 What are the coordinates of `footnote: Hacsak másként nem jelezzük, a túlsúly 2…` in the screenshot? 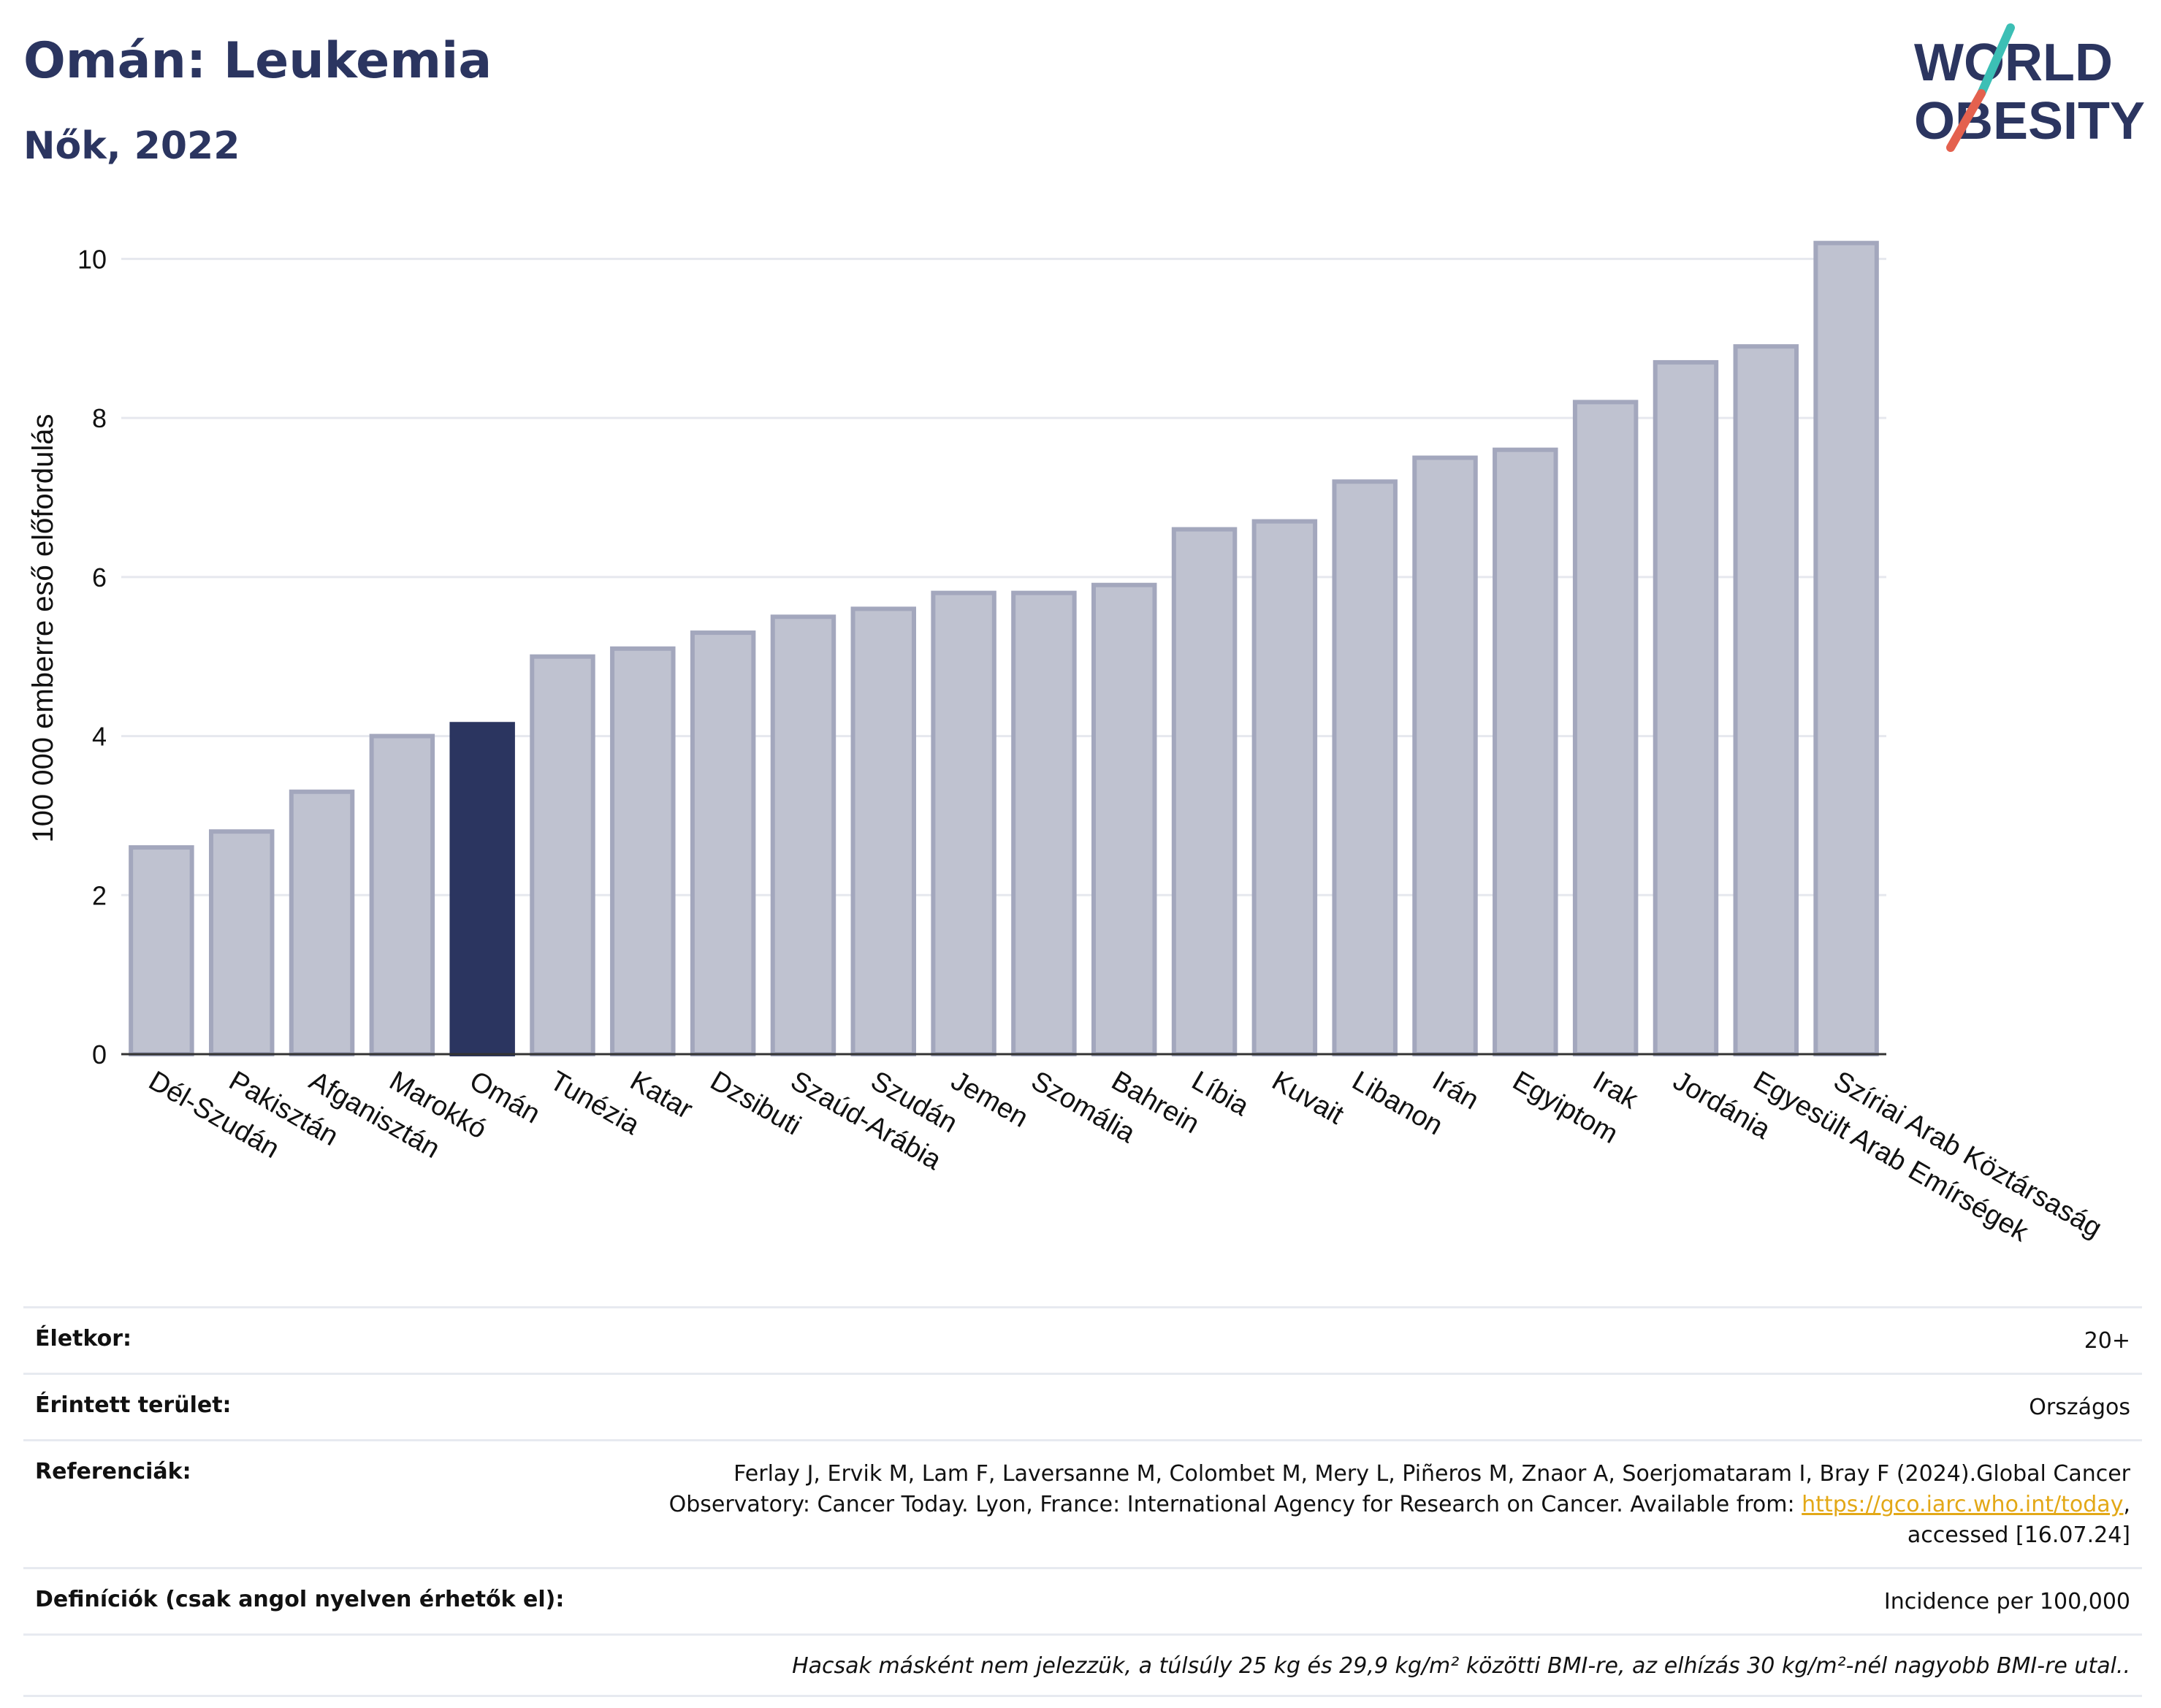 It's located at (1461, 1666).